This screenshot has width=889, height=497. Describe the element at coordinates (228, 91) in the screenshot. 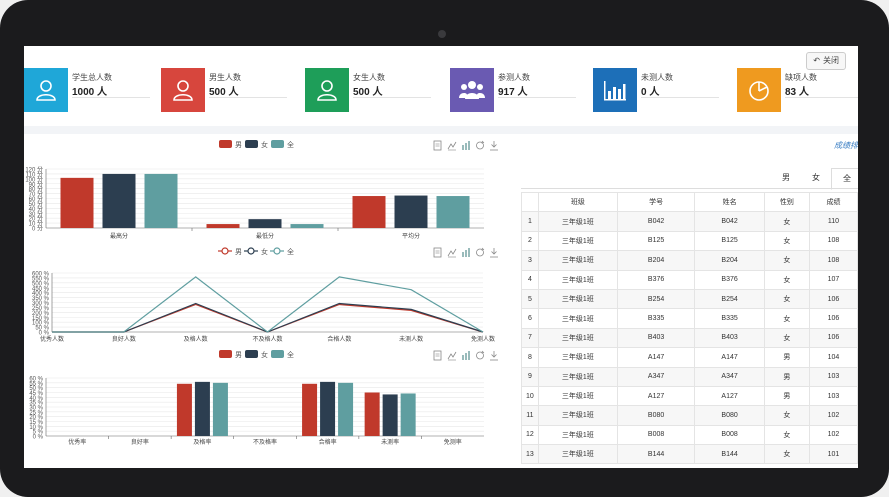

I see `stat-card: 男生人数 500 人` at that location.